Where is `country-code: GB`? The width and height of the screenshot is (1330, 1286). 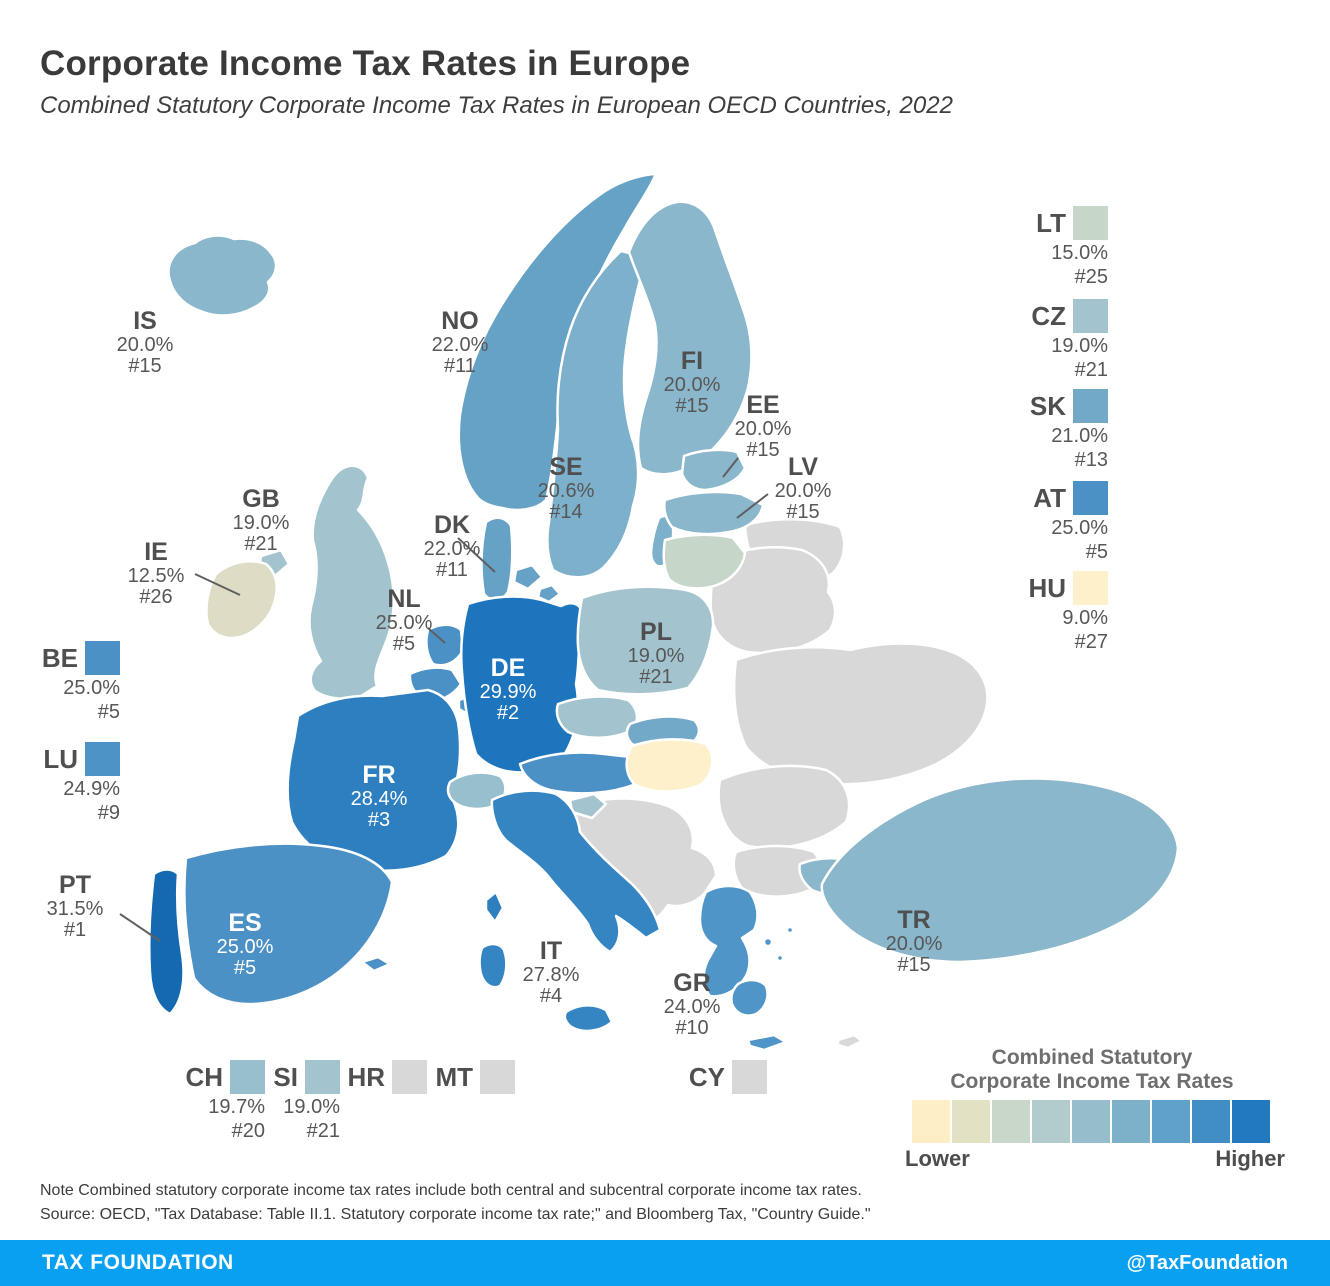 country-code: GB is located at coordinates (261, 499).